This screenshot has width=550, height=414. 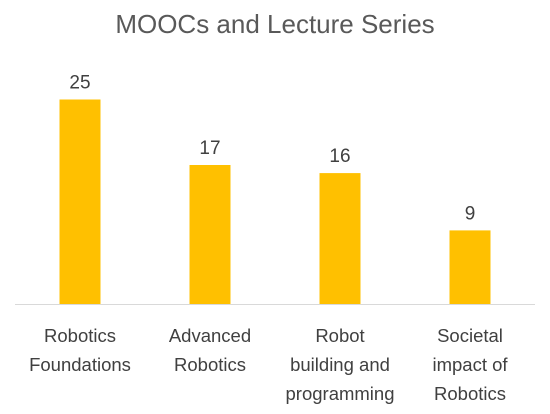 I want to click on category-label-line: building and, so click(x=340, y=364).